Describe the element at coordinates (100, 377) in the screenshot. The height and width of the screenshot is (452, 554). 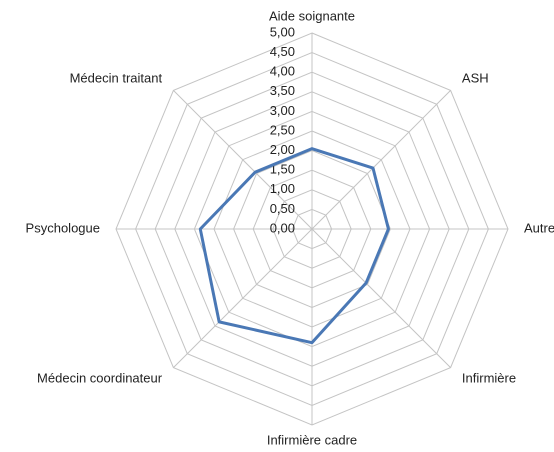
I see `category-label: Médecin coordinateur` at that location.